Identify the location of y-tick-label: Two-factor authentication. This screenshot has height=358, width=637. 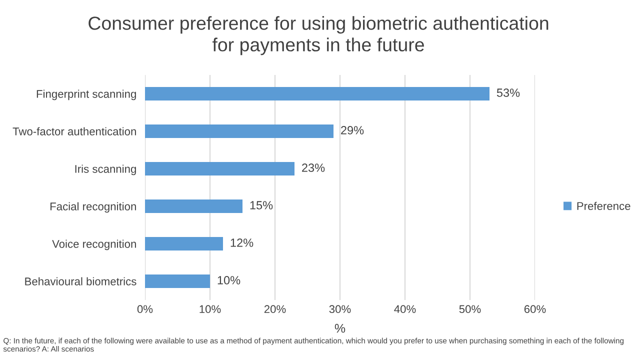
(74, 131).